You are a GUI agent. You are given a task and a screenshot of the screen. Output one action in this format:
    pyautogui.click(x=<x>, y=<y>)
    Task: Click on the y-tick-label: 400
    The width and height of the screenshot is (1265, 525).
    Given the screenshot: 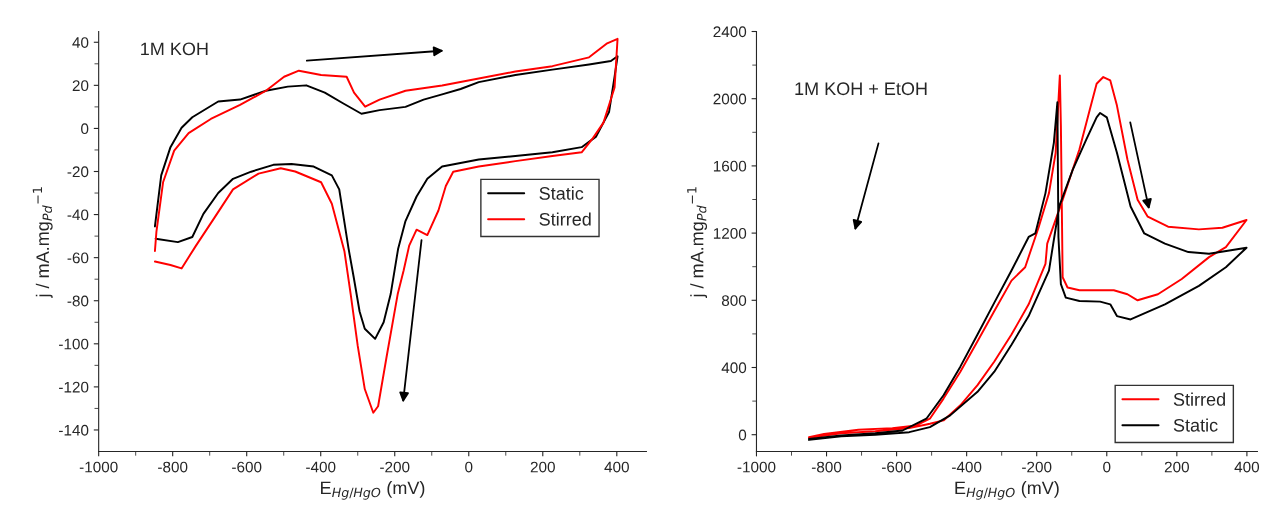 What is the action you would take?
    pyautogui.click(x=734, y=368)
    